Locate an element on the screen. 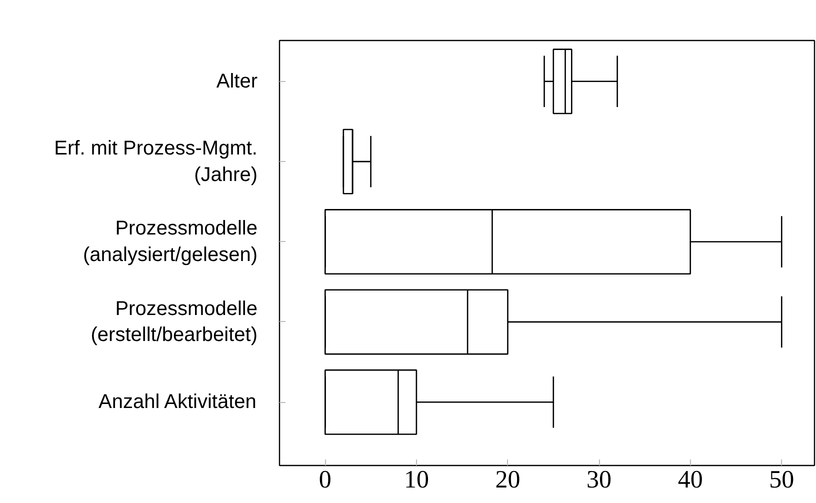 This screenshot has height=503, width=816. x-tick-label: 0 is located at coordinates (325, 480).